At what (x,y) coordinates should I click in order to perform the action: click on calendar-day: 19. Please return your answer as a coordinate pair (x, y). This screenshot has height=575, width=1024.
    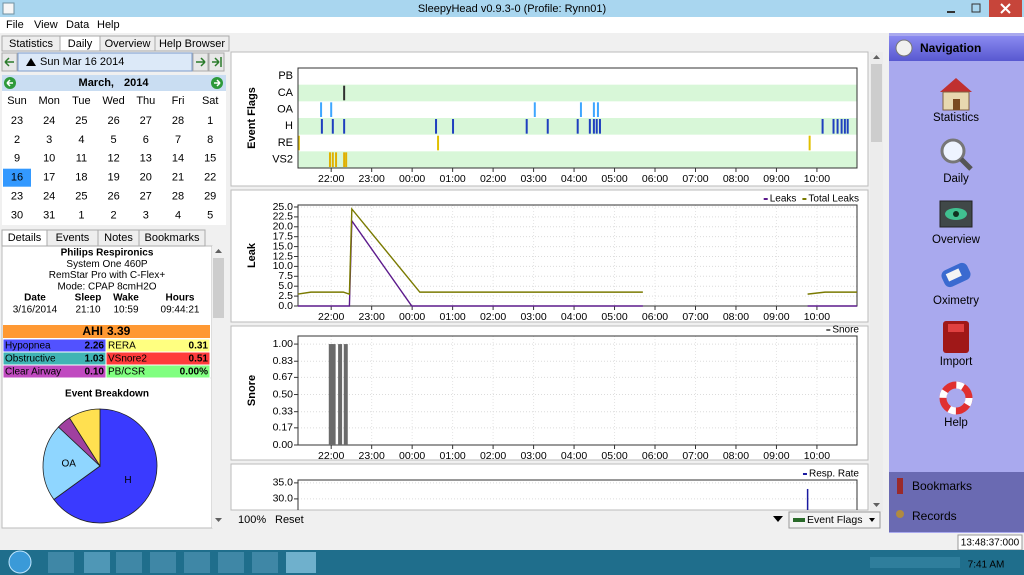
    Looking at the image, I should click on (113, 178).